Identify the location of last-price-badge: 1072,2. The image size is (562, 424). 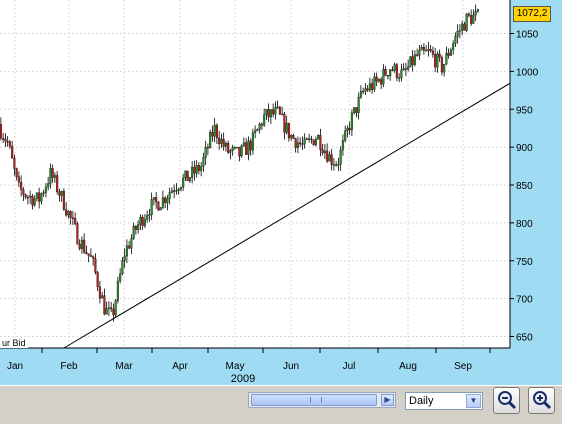
(532, 14).